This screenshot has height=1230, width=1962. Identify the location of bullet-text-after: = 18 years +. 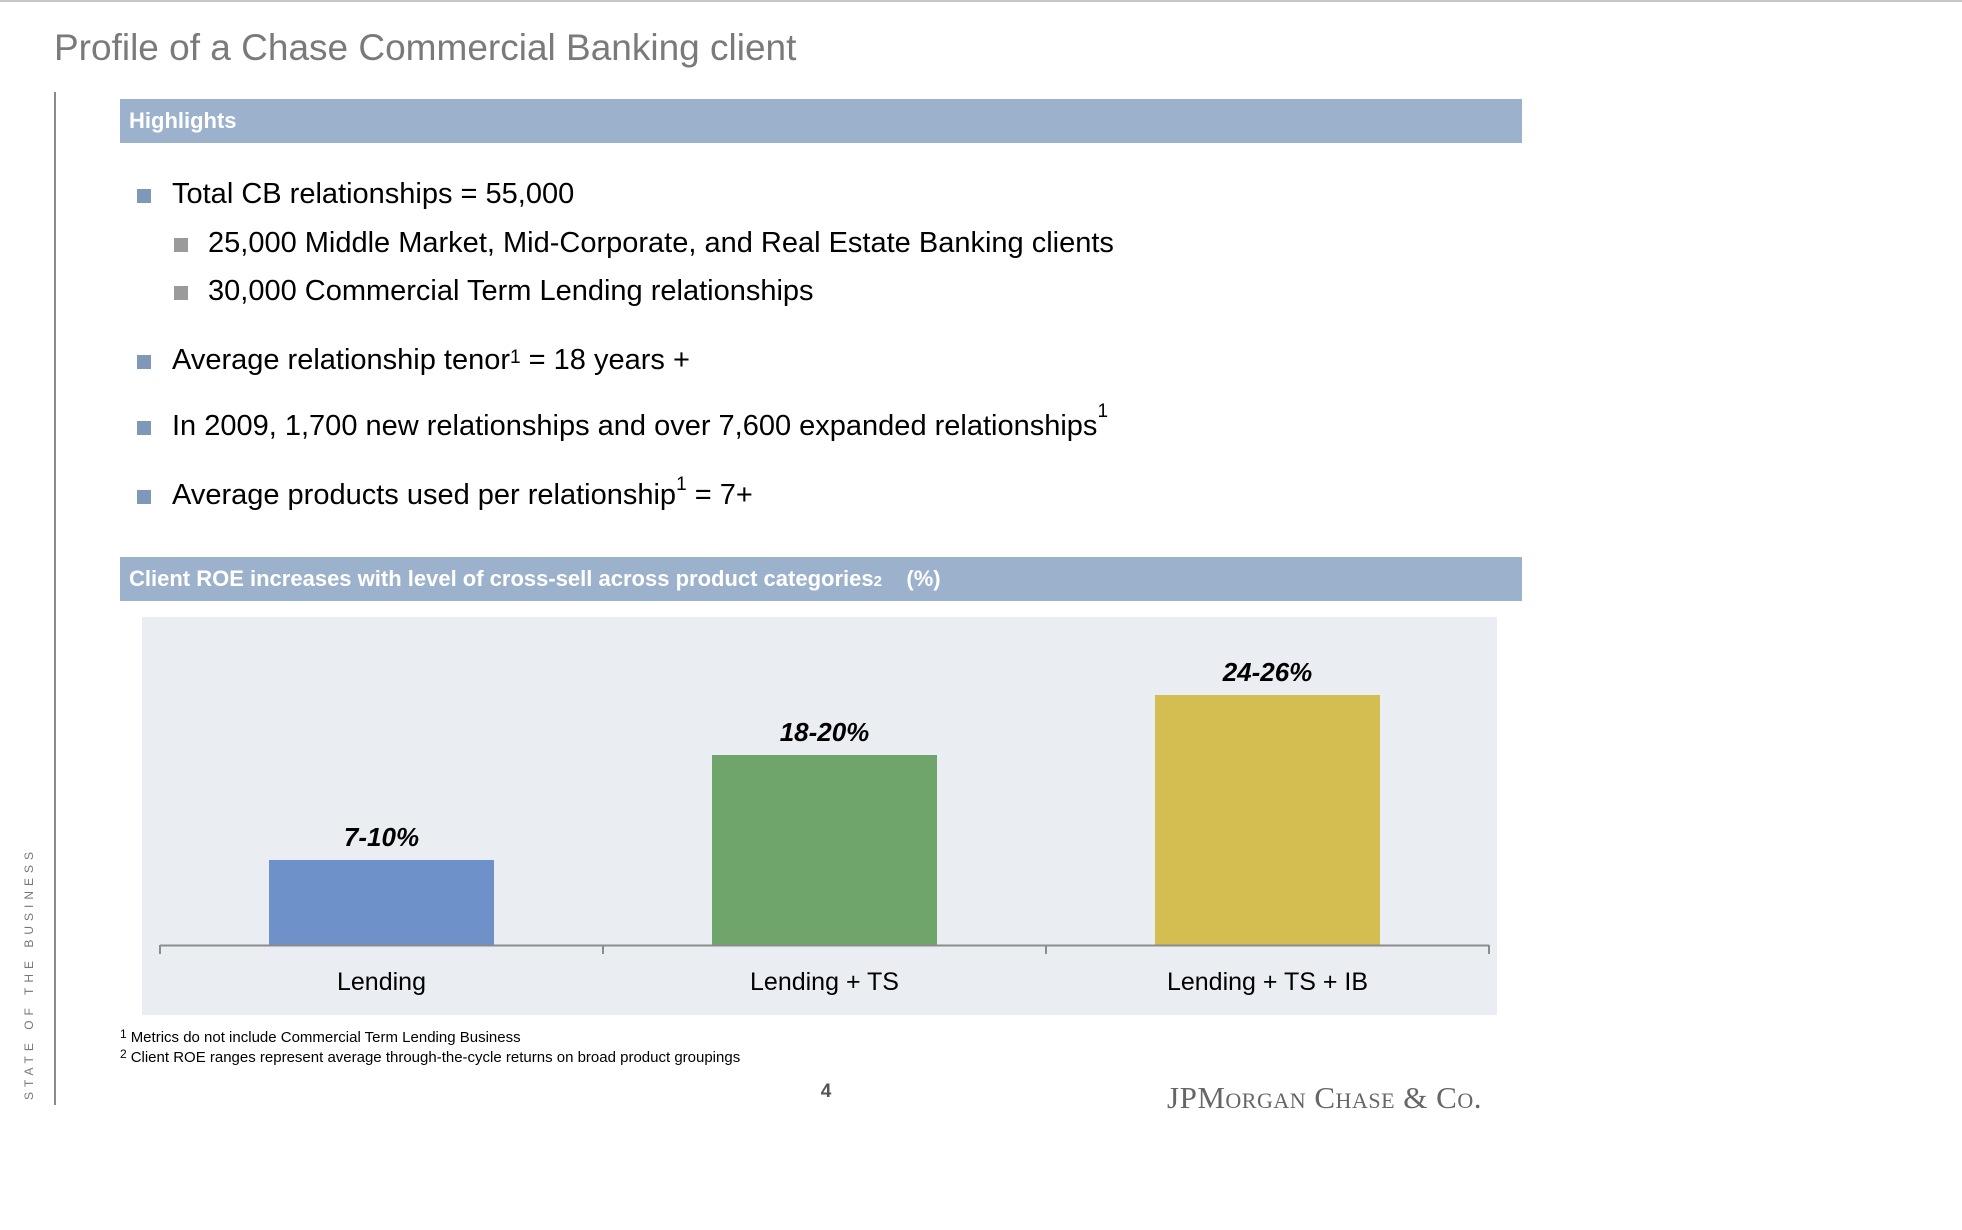
(605, 360).